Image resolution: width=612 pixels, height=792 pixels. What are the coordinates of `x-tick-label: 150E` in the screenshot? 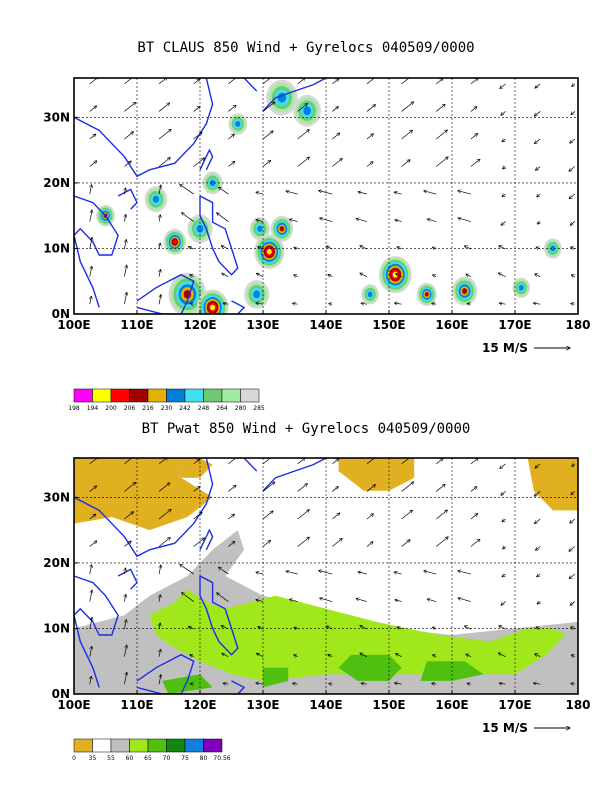 It's located at (388, 325).